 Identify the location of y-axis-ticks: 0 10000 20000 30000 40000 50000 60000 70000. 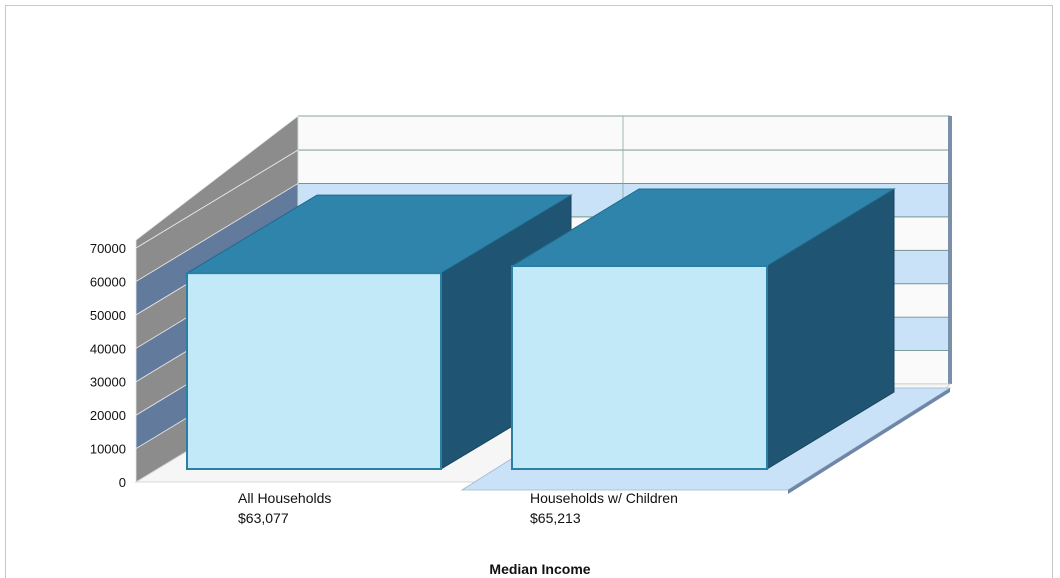
(108, 365).